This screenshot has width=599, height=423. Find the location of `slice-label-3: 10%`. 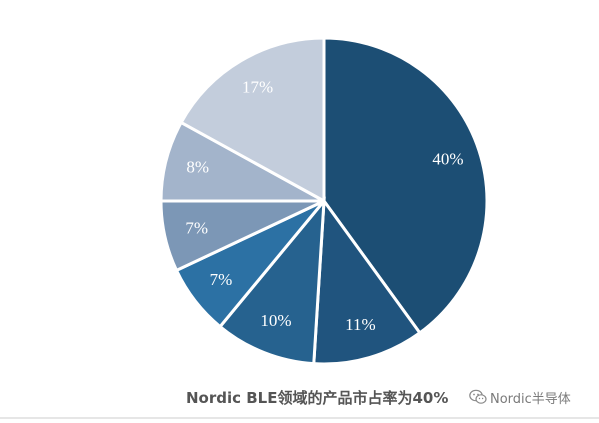

slice-label-3: 10% is located at coordinates (275, 320).